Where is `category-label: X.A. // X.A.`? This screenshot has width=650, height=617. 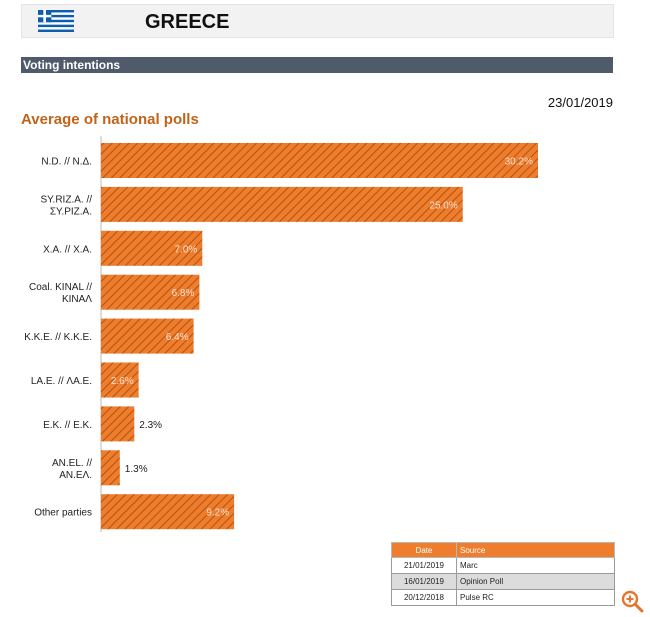 category-label: X.A. // X.A. is located at coordinates (67, 249).